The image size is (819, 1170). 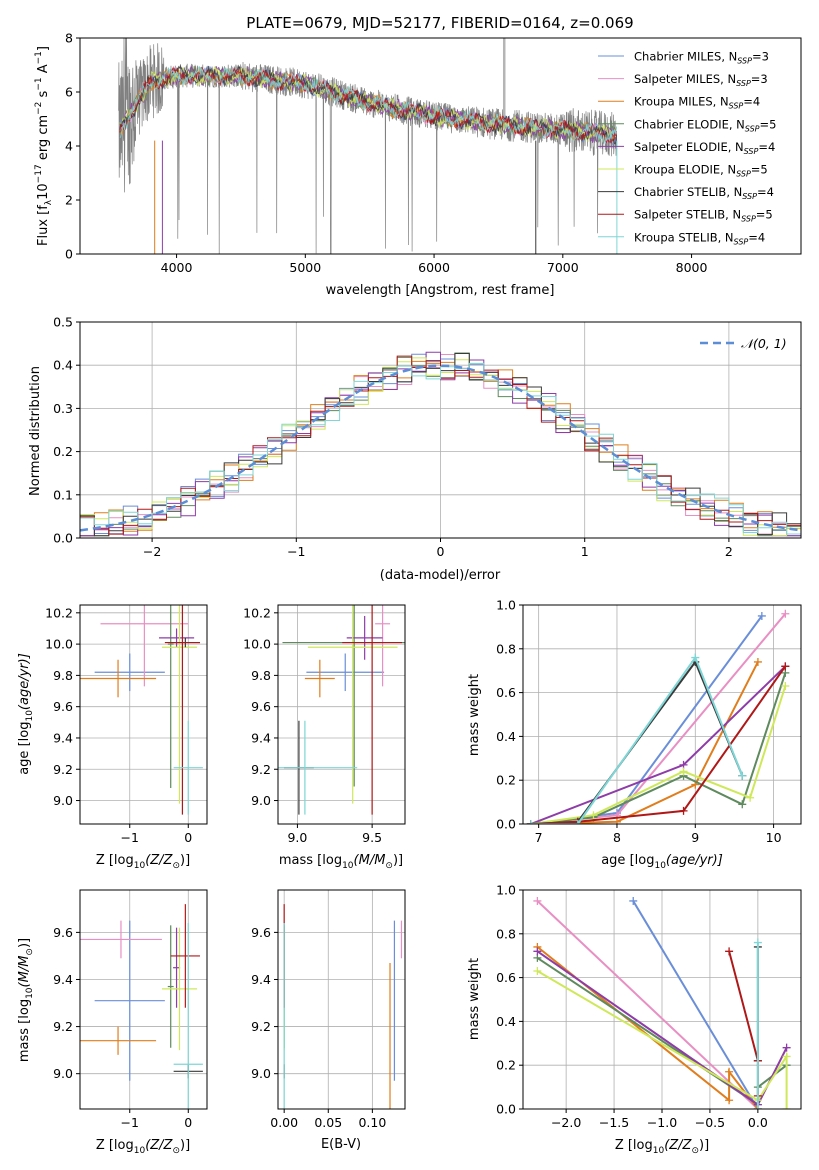 What do you see at coordinates (341, 862) in the screenshot?
I see `age-mass-xlabel: mass [log10(M/M⊙)]` at bounding box center [341, 862].